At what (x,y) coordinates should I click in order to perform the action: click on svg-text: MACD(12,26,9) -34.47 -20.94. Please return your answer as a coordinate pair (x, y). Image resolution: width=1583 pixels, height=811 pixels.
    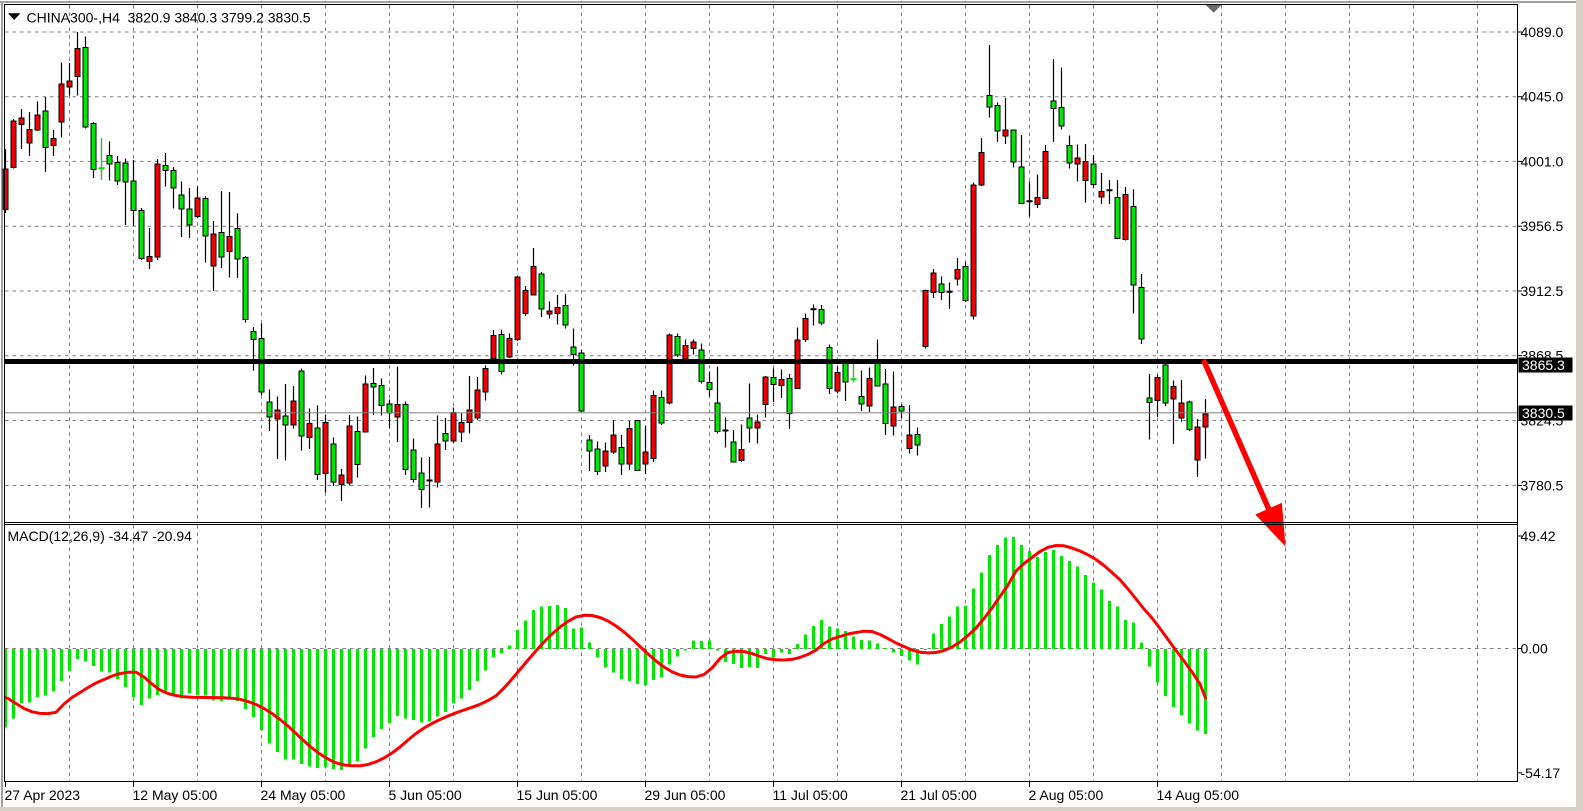
    Looking at the image, I should click on (100, 536).